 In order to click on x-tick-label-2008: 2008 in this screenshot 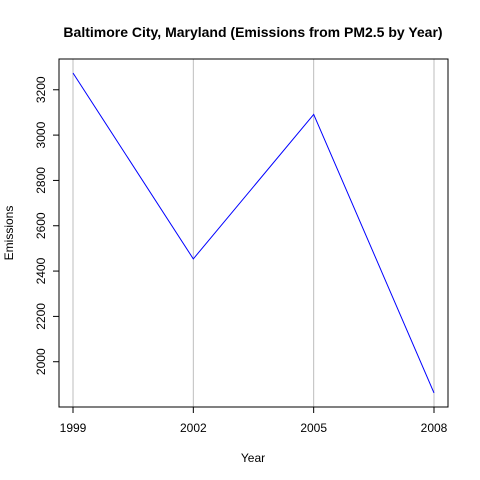, I will do `click(434, 428)`.